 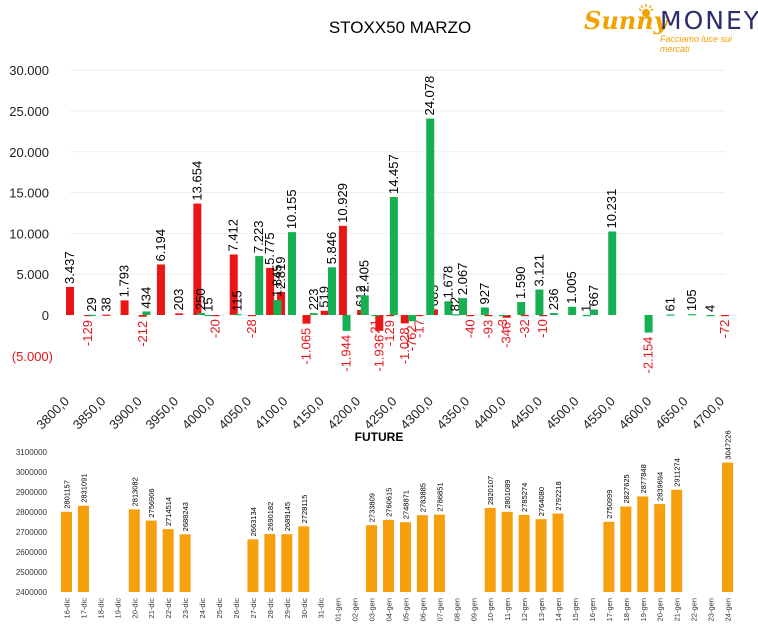 What do you see at coordinates (32, 592) in the screenshot?
I see `y-tick-label: 2400000` at bounding box center [32, 592].